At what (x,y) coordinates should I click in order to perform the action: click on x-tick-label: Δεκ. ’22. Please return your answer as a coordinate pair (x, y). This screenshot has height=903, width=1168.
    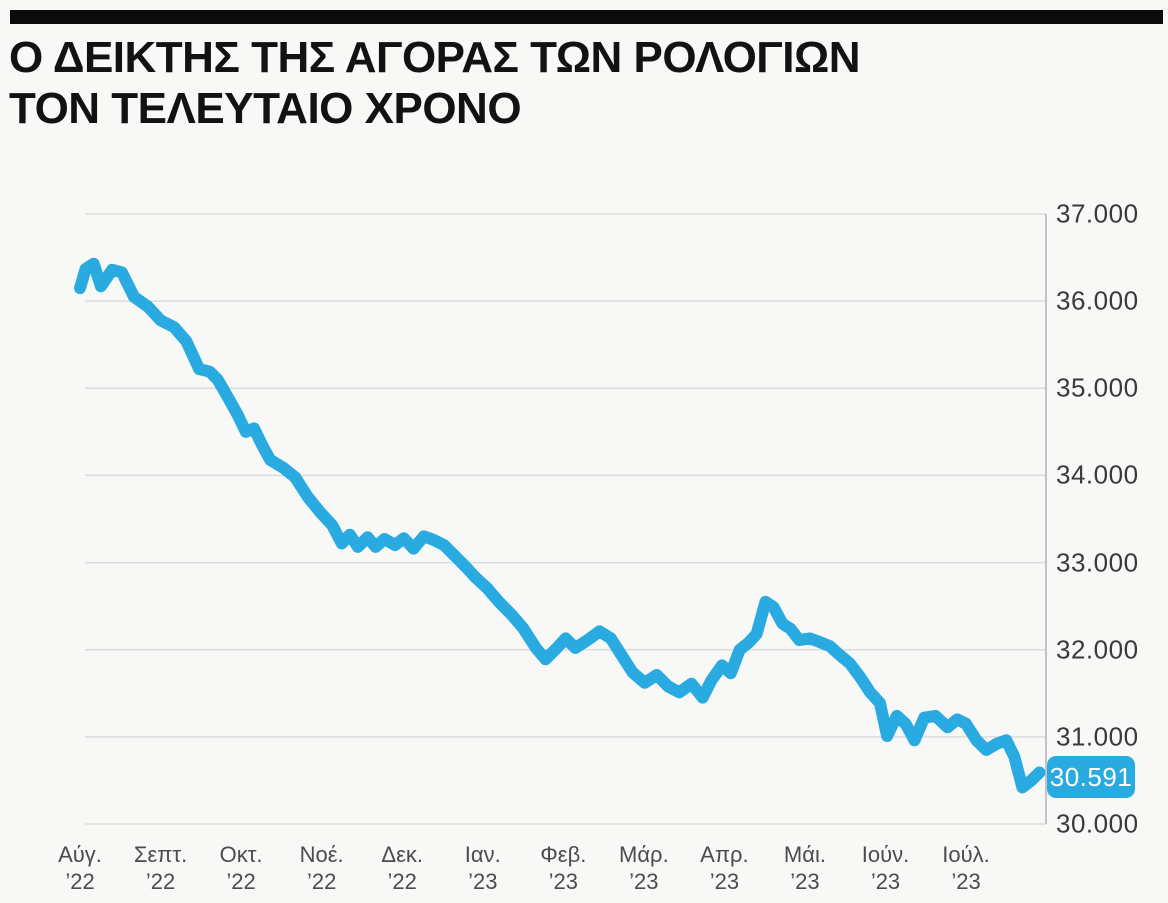
    Looking at the image, I should click on (402, 868).